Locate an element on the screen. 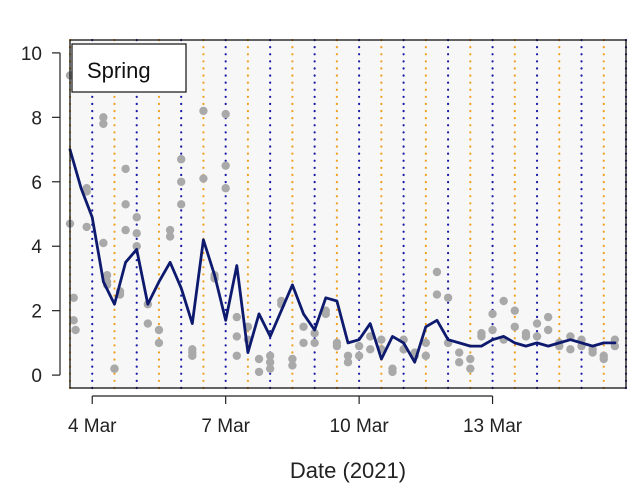 Image resolution: width=630 pixels, height=490 pixels. x-tick-label: 13 Mar is located at coordinates (493, 426).